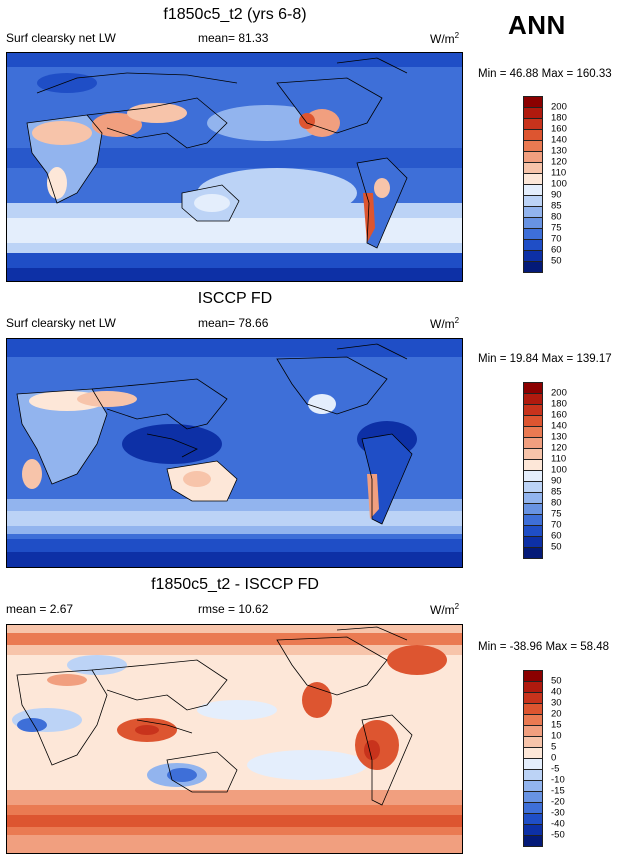  What do you see at coordinates (545, 470) in the screenshot?
I see `panel2-colorbar: 200 180 160 140 130 120 110 100 90 85 80 75 70 60 50` at bounding box center [545, 470].